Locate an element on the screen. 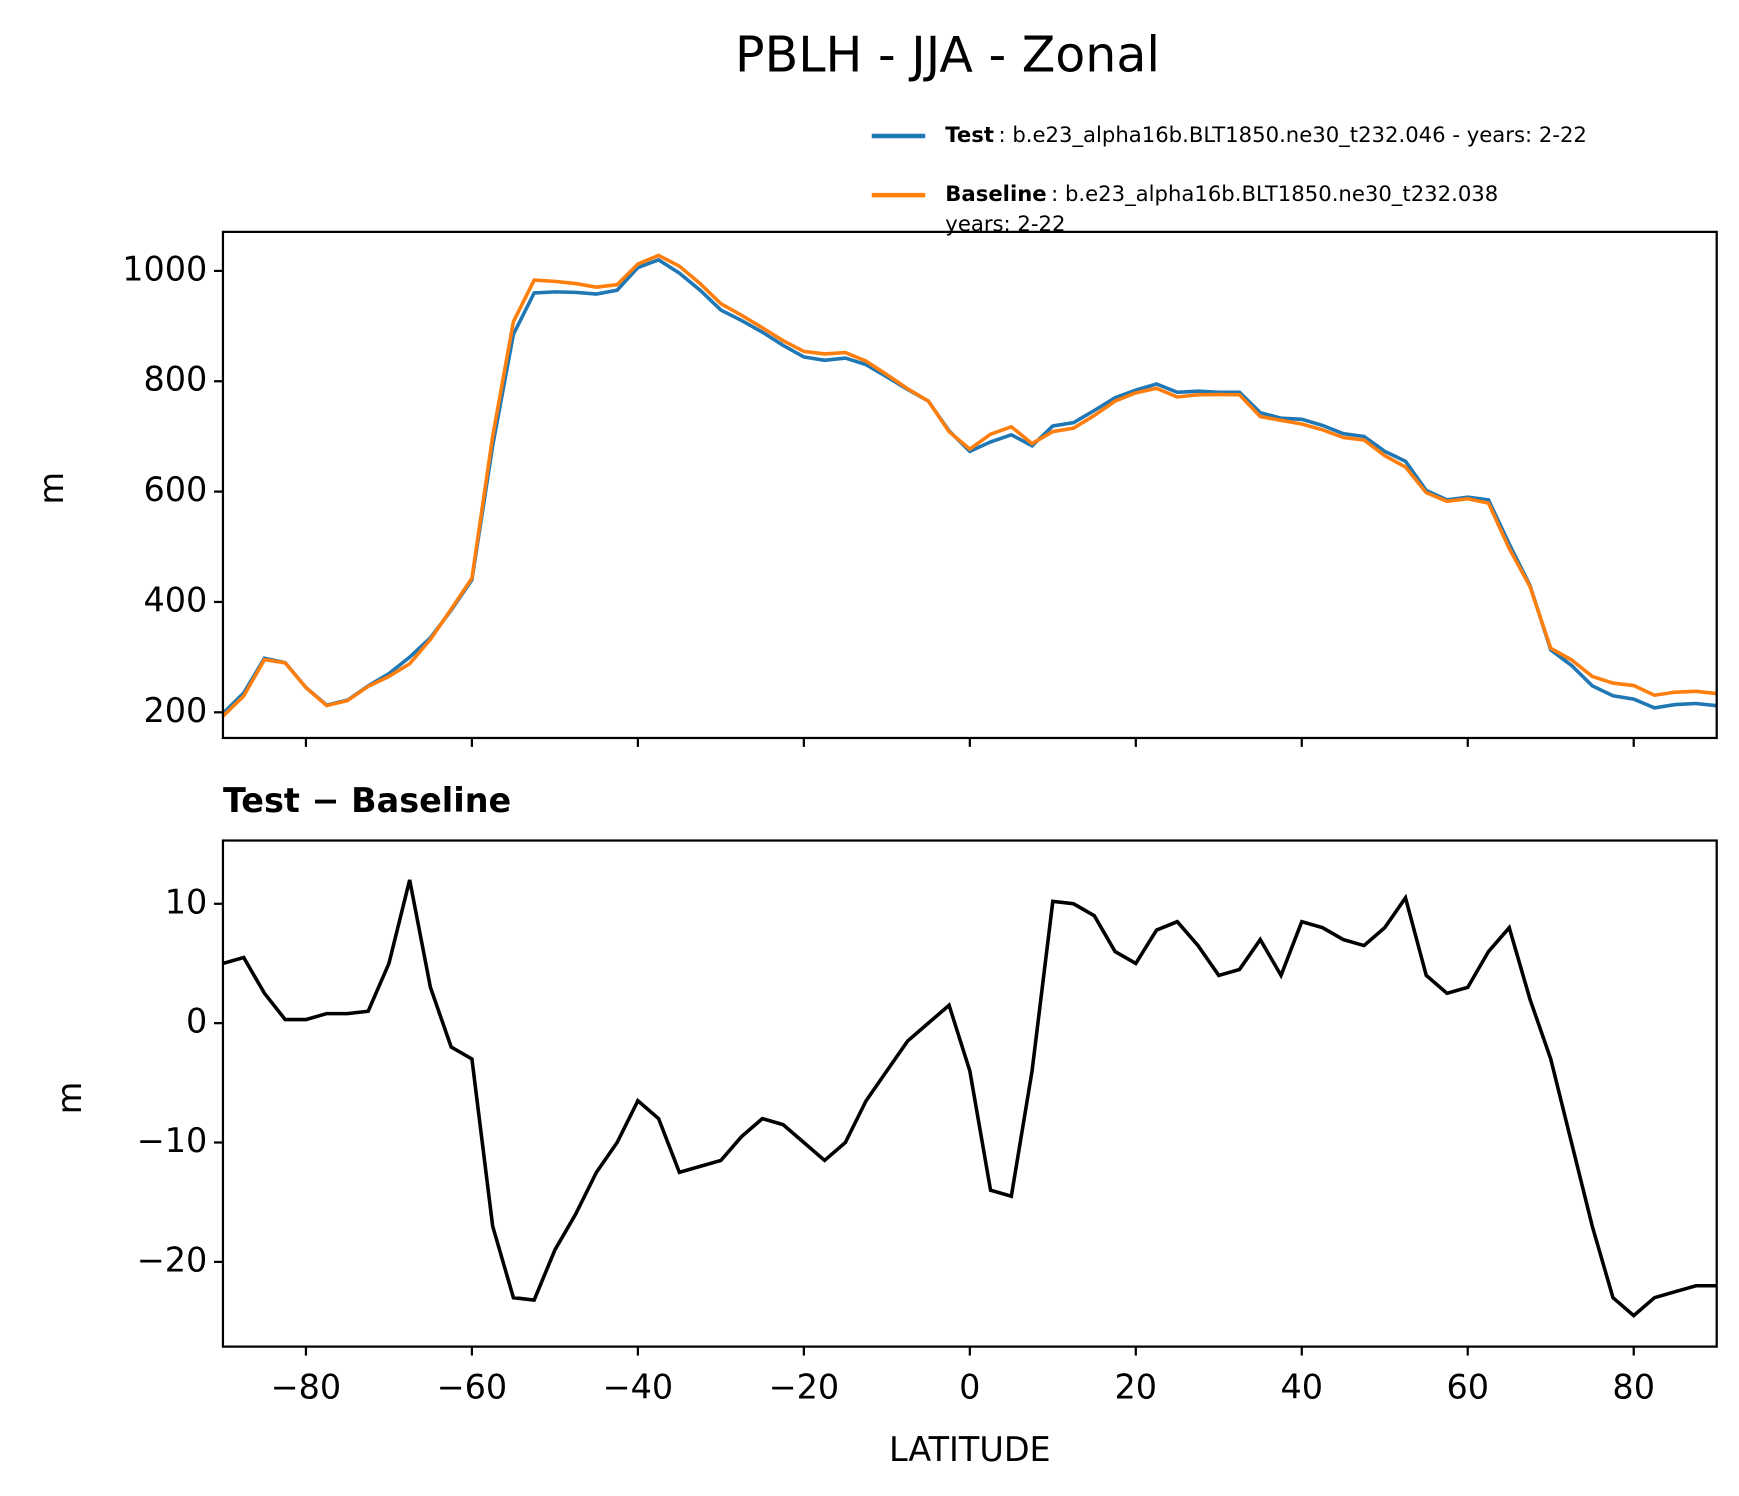 The height and width of the screenshot is (1496, 1739). x-axis-label: LATITUDE is located at coordinates (970, 1449).